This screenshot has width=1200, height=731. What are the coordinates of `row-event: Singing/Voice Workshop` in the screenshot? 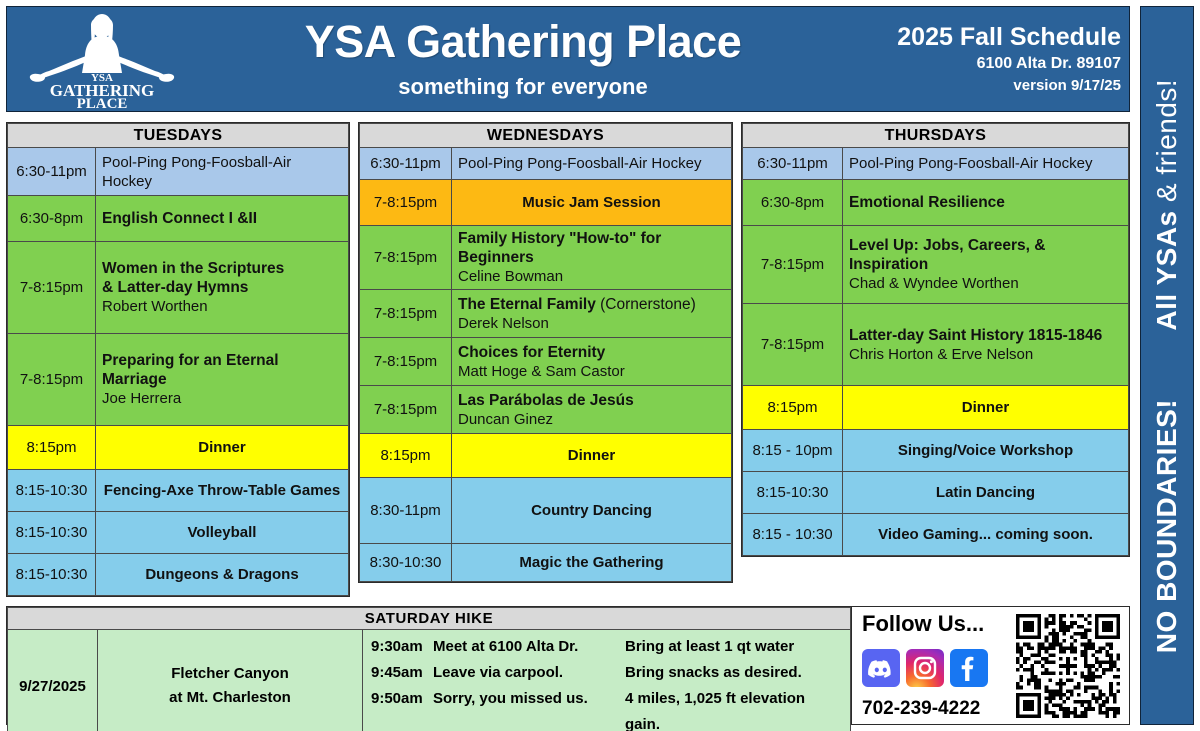 It's located at (985, 450).